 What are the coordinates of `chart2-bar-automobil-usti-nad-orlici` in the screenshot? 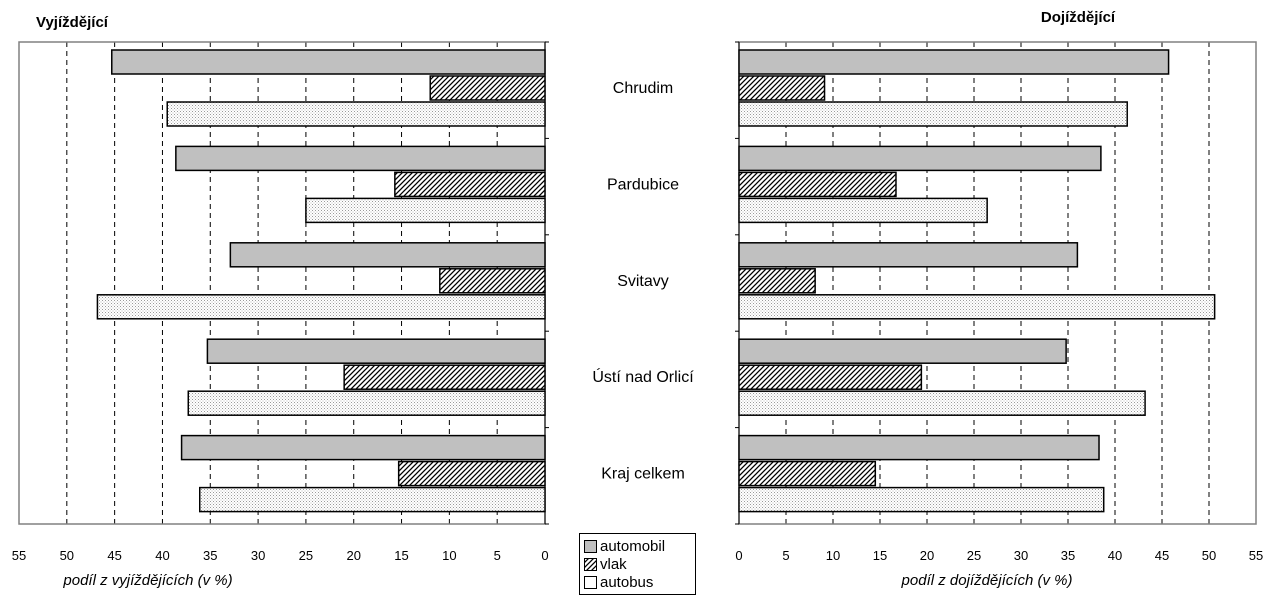 It's located at (902, 351).